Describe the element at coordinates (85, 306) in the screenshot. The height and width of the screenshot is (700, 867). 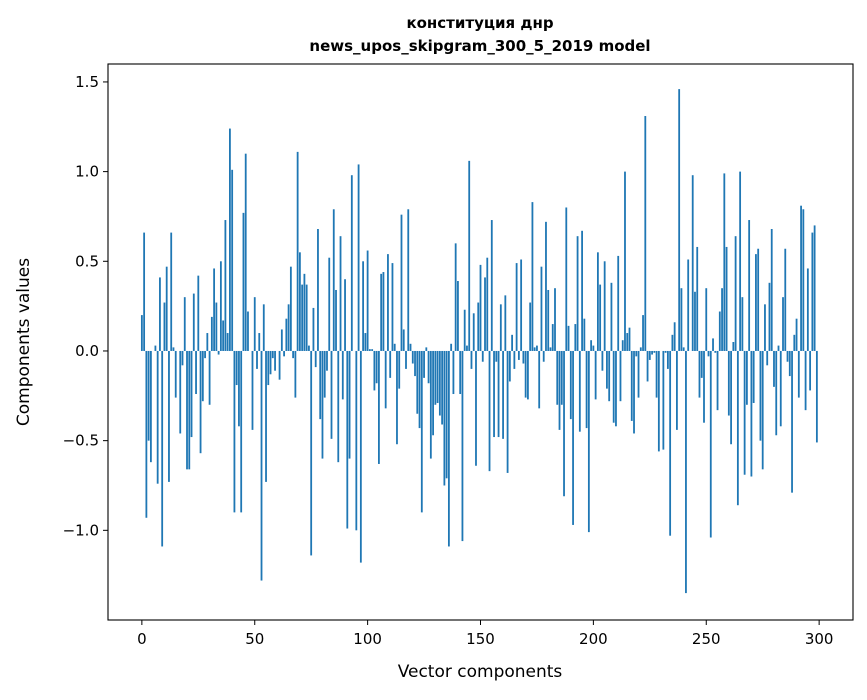
I see `y-axis: −1.0−0.50.00.51.01.5` at that location.